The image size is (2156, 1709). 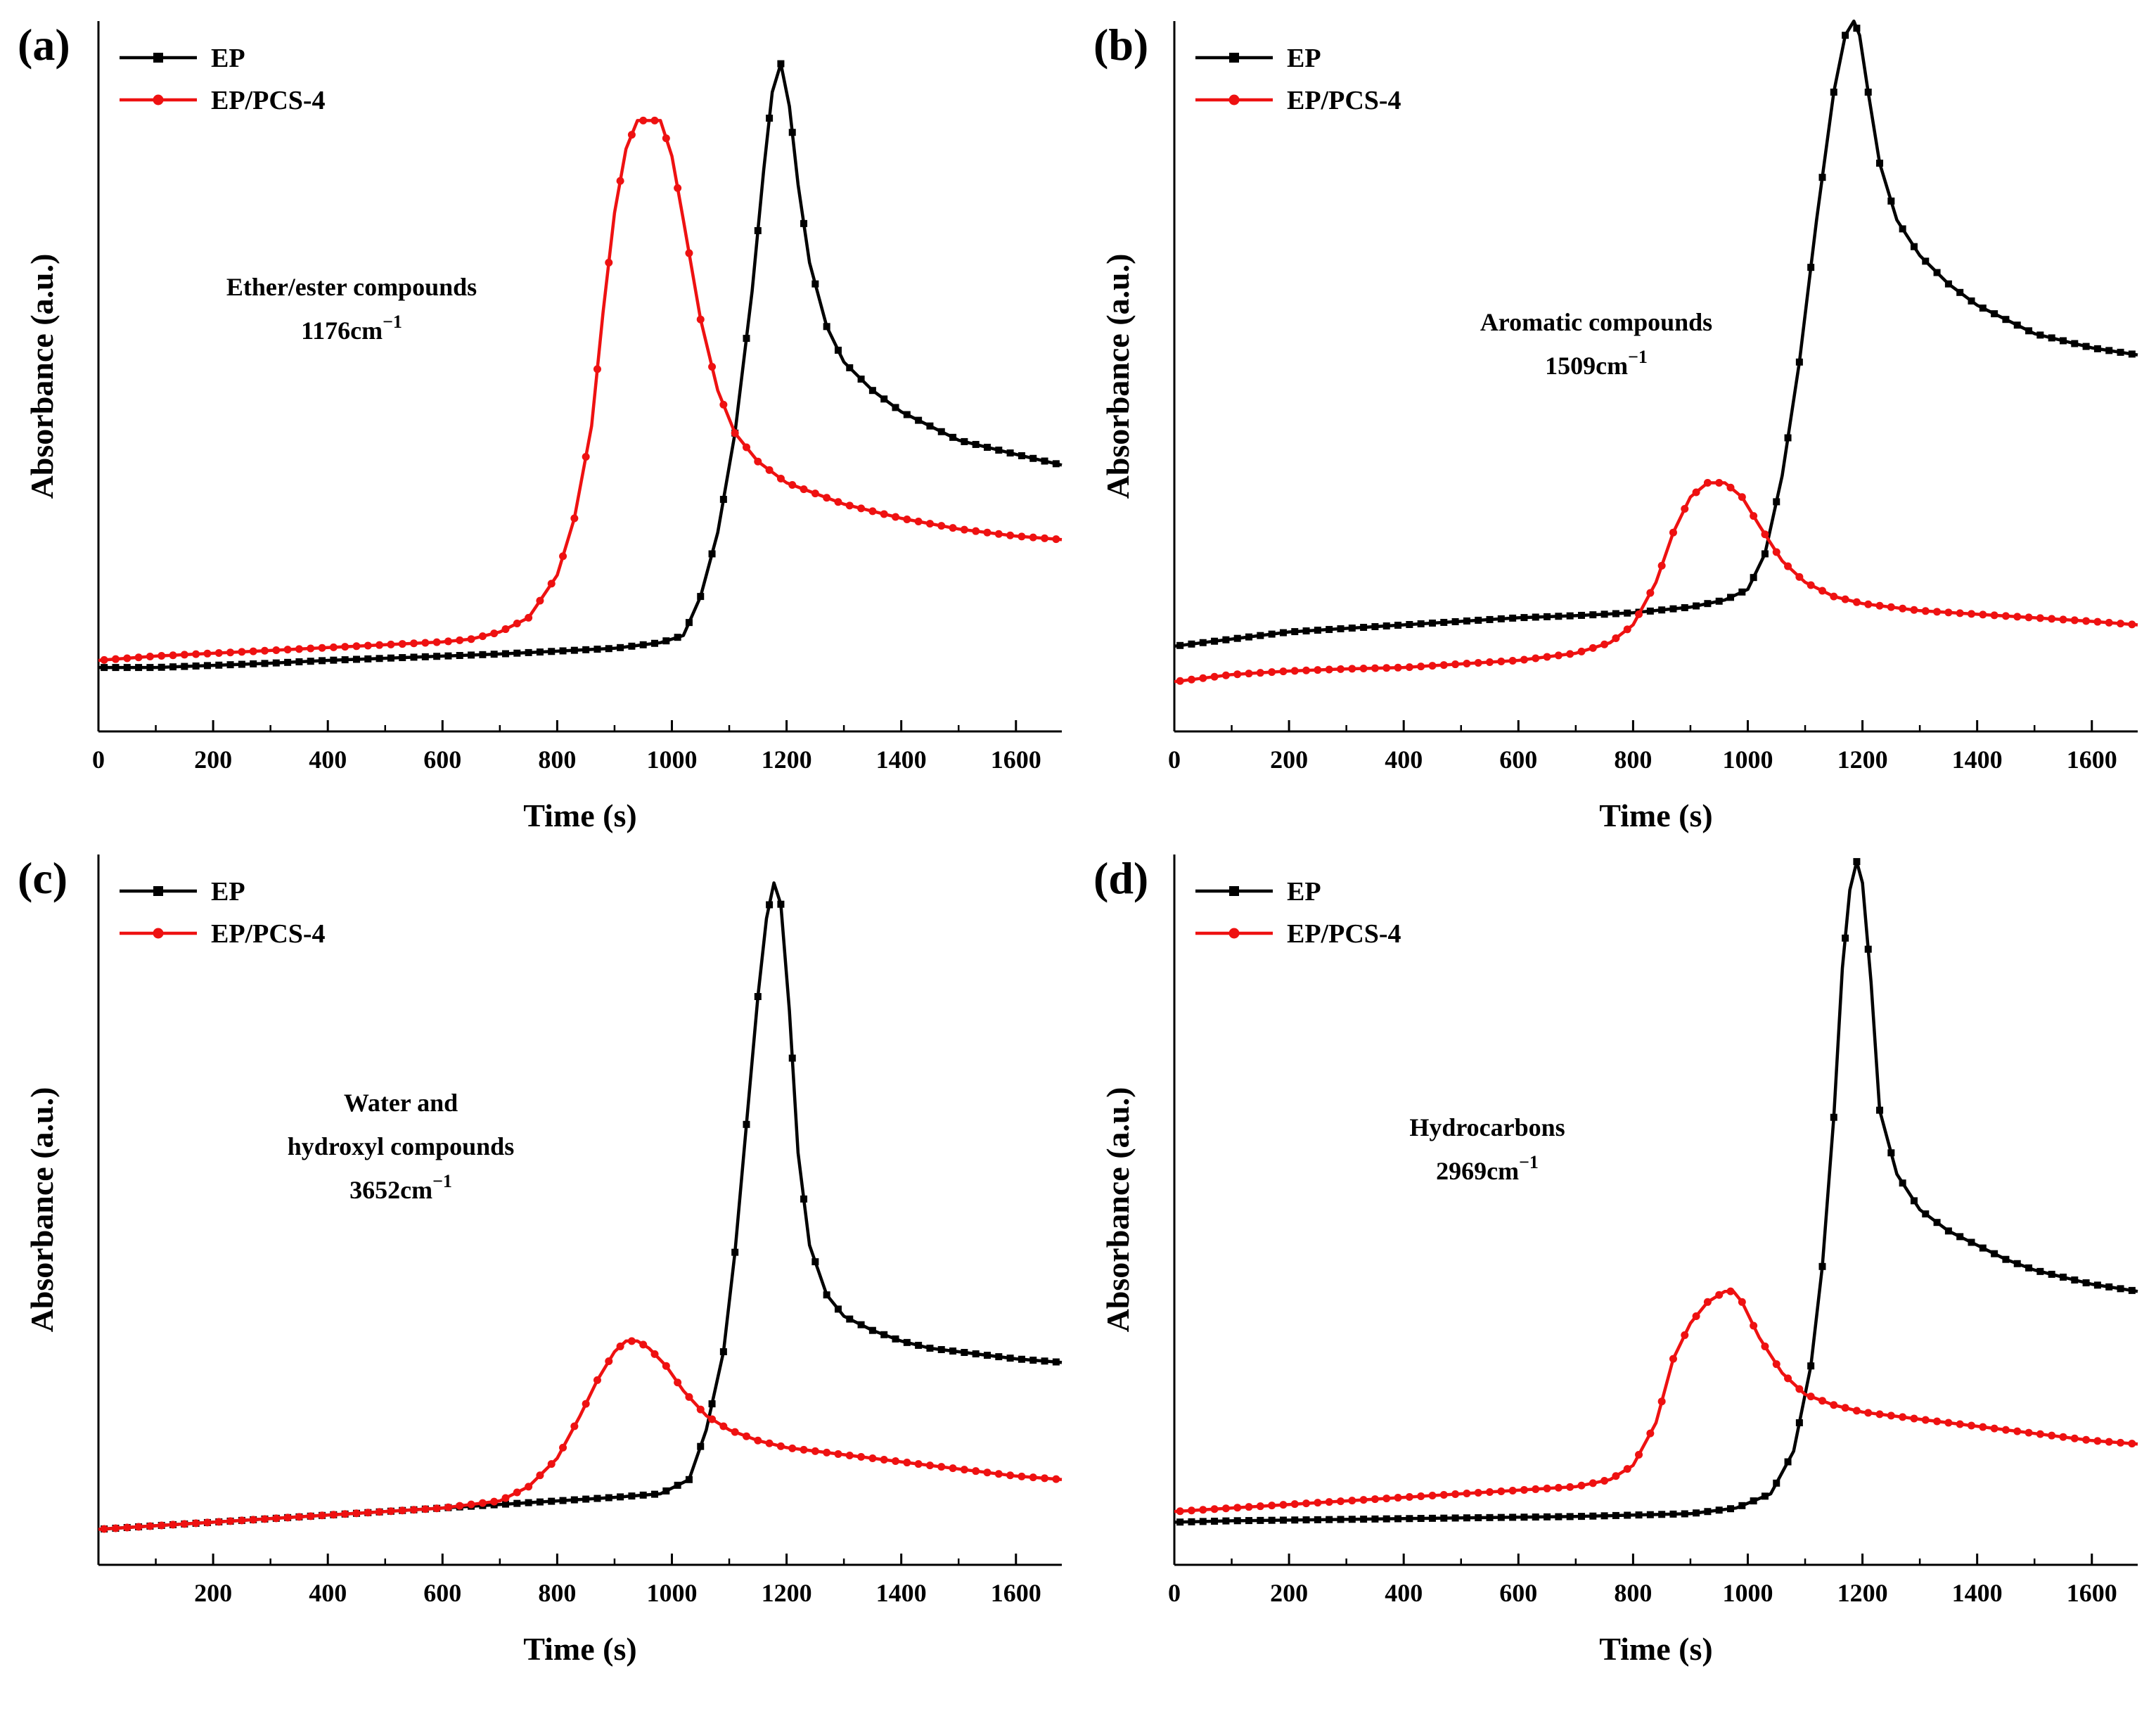 I want to click on annotation-label: hydroxyl compounds, so click(x=401, y=1146).